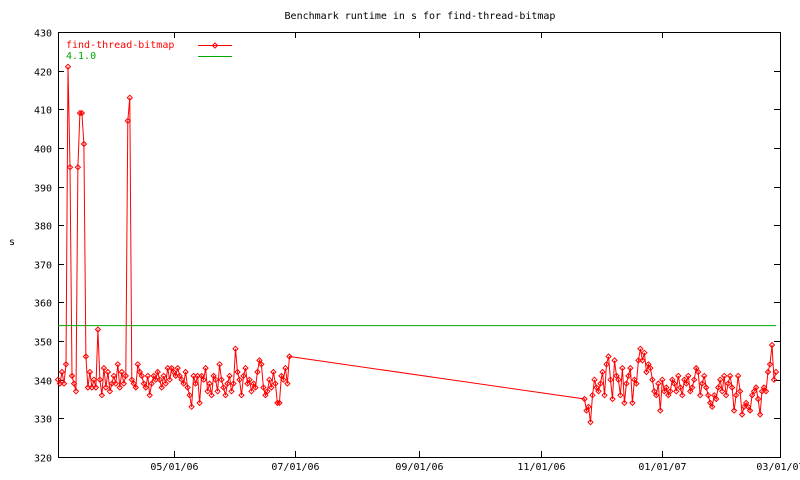 The height and width of the screenshot is (480, 800). What do you see at coordinates (541, 467) in the screenshot?
I see `x-tick-label: 11/01/06` at bounding box center [541, 467].